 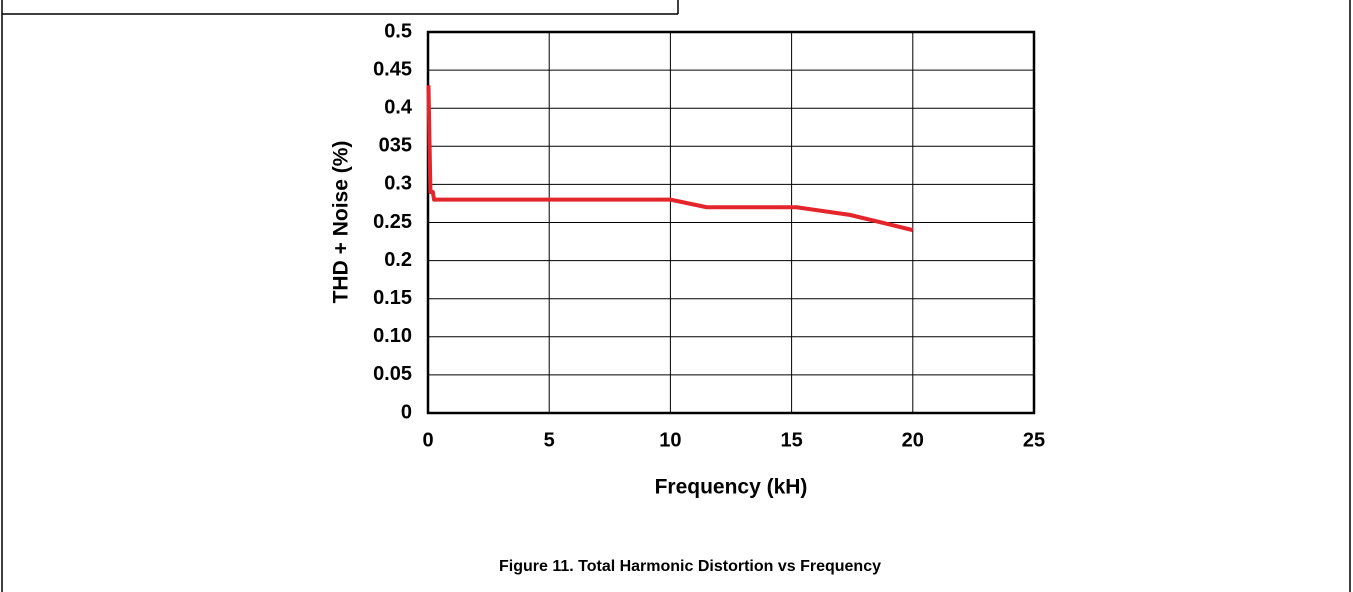 I want to click on y-tick-label: 0.10, so click(x=392, y=336).